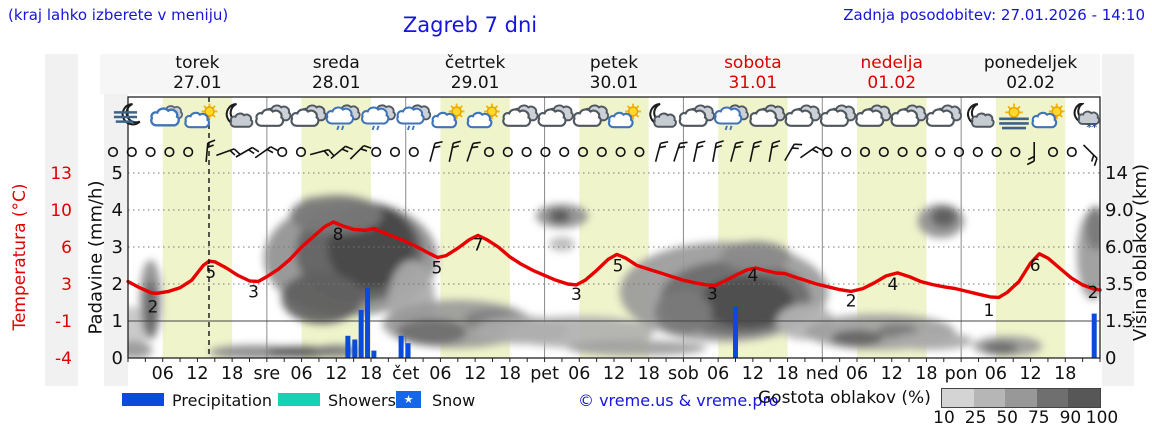 The height and width of the screenshot is (443, 1152). I want to click on svg-text: 1.5, so click(1119, 321).